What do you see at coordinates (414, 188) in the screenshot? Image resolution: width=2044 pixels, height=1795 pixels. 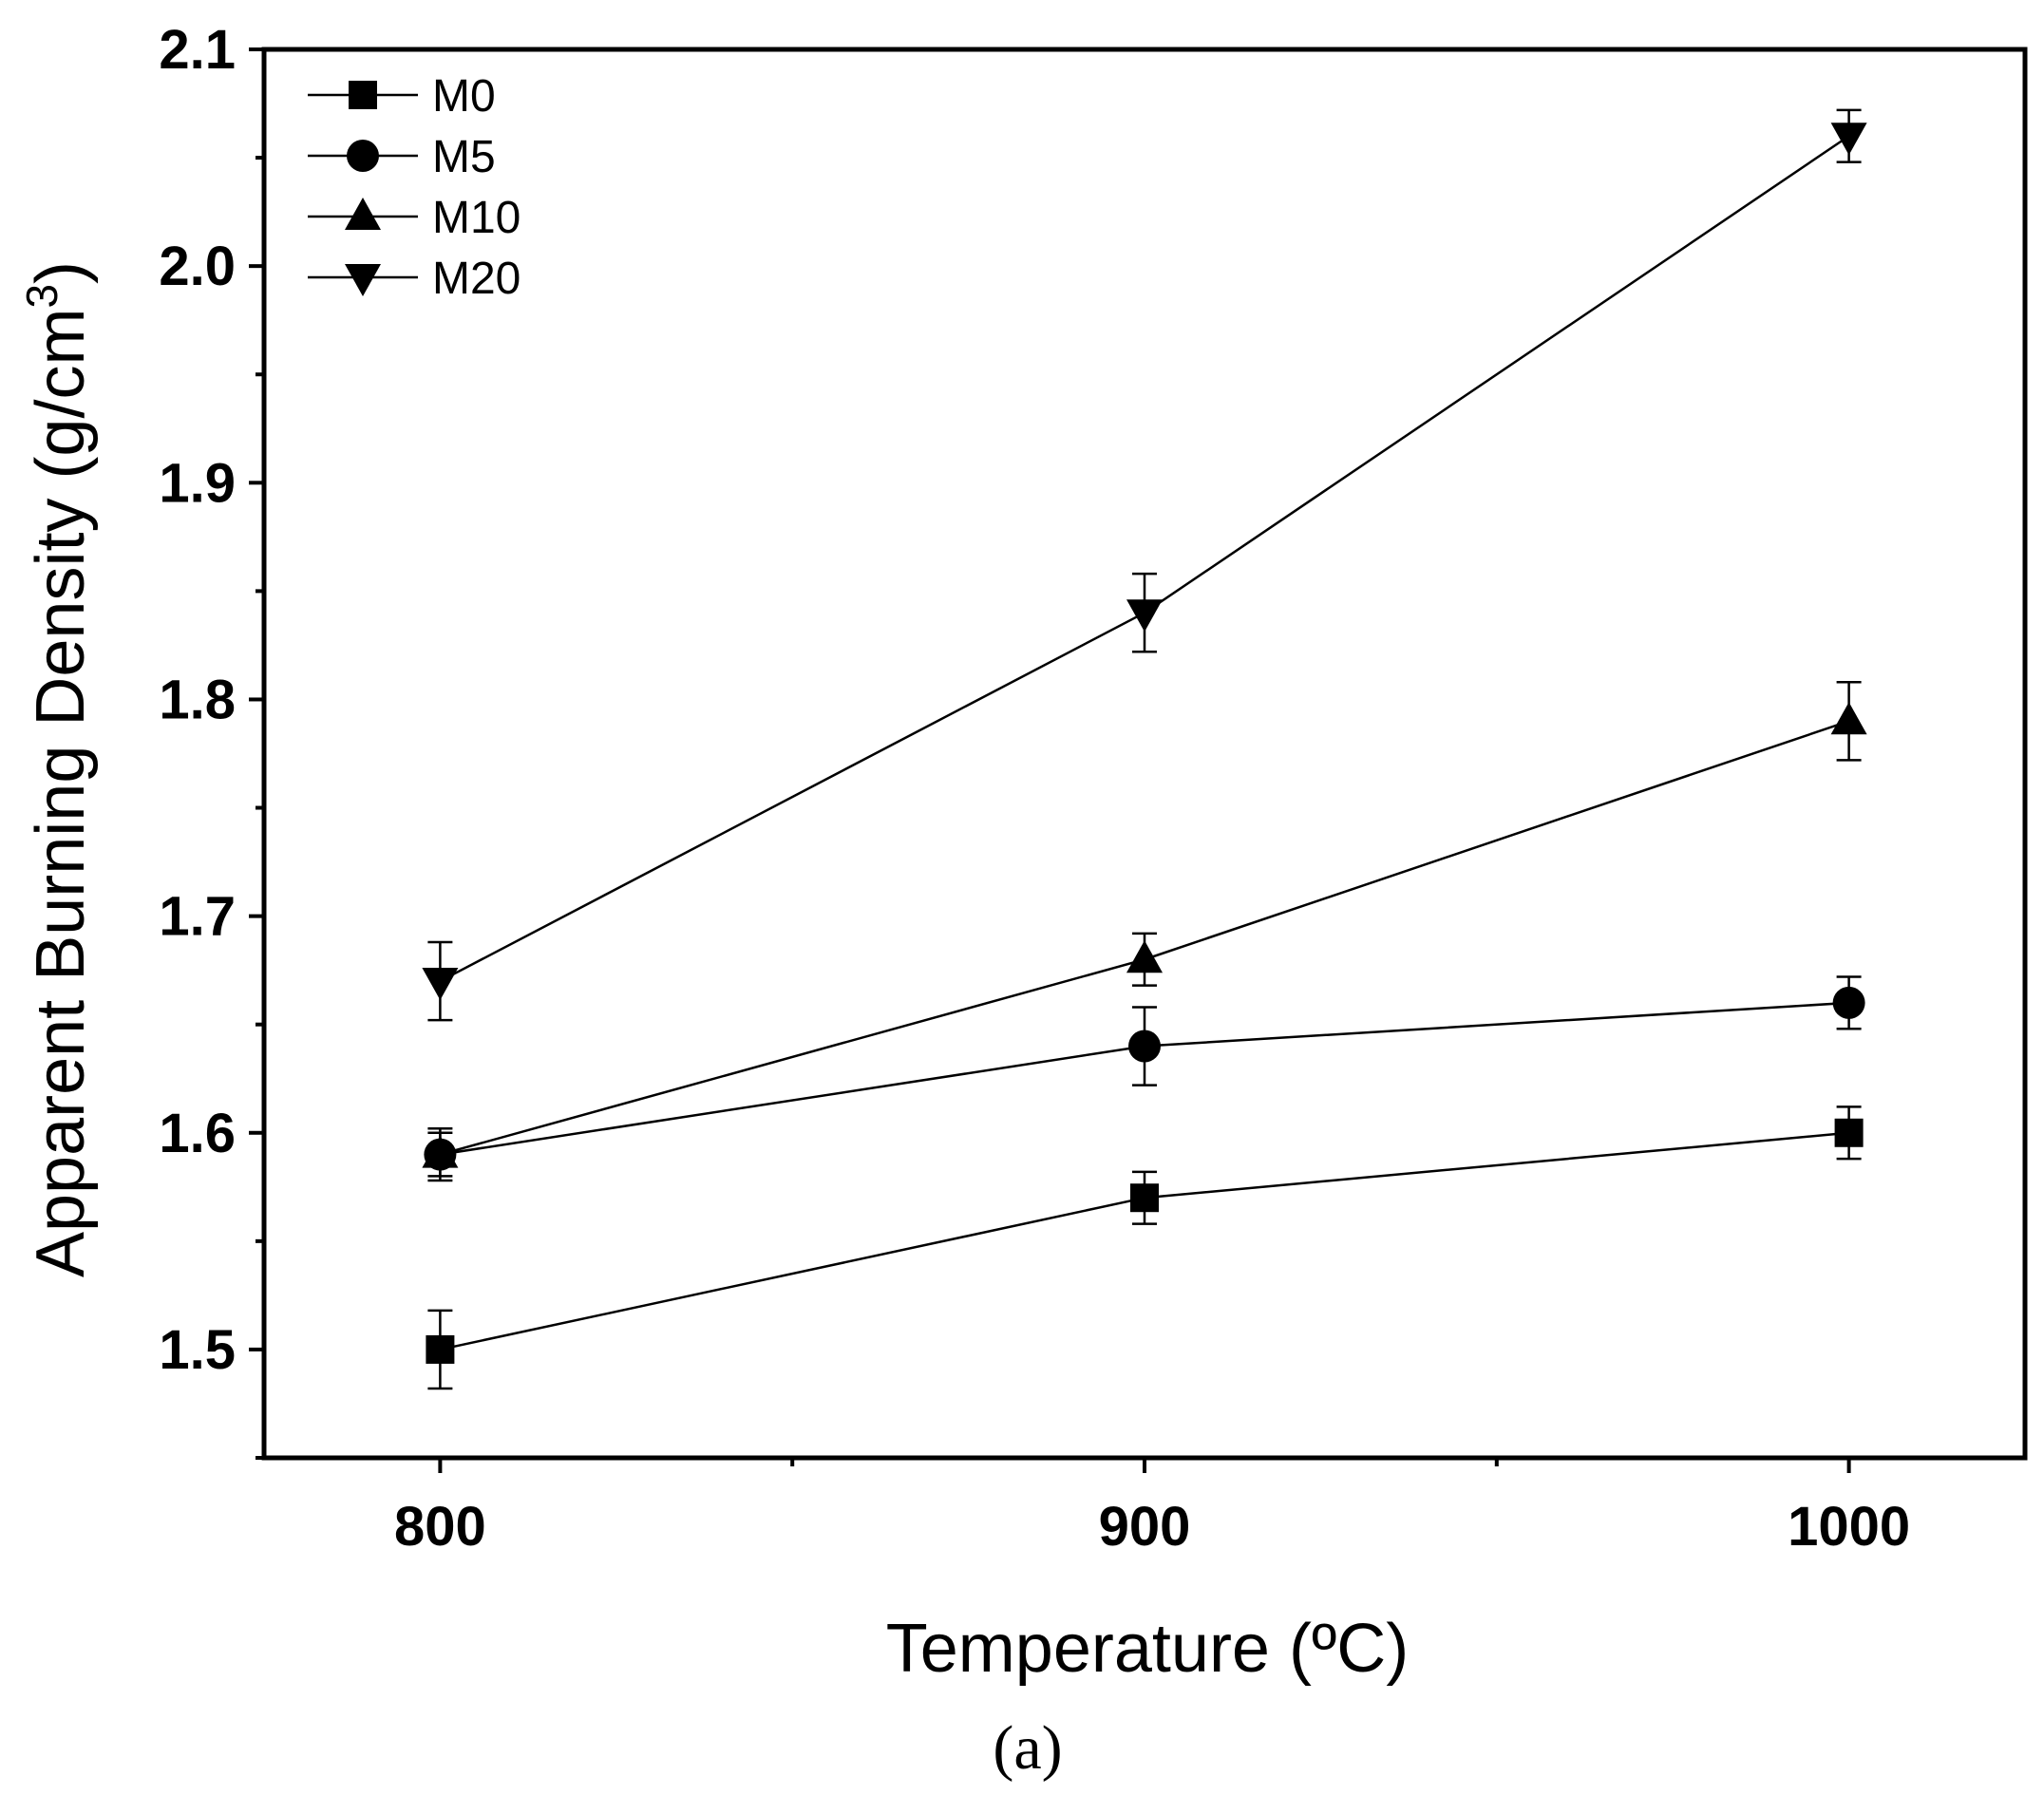 I see `chart-legend: M0 M5 M10 M20` at bounding box center [414, 188].